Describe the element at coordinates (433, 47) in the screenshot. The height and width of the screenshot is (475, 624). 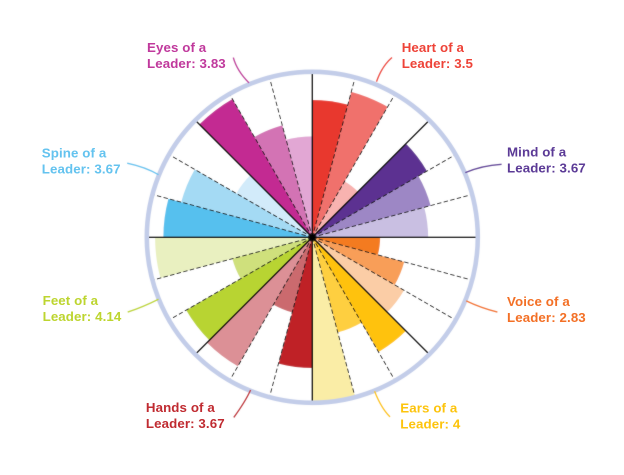
I see `svg-text: Heart of a` at that location.